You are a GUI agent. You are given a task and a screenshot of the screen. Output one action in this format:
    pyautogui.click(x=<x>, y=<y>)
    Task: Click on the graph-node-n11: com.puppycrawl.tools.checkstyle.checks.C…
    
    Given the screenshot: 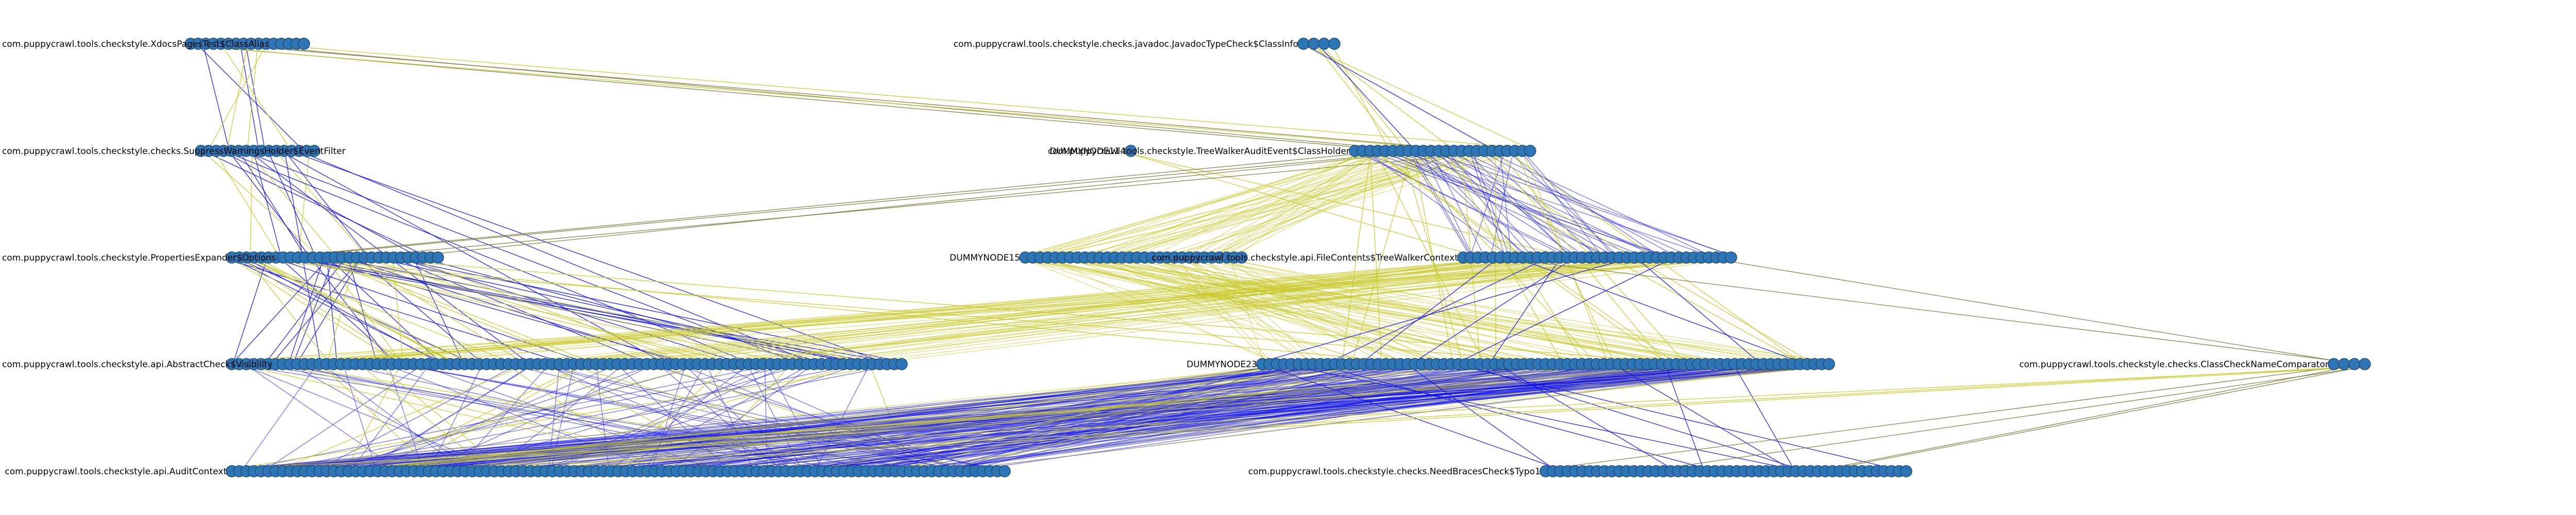 What is the action you would take?
    pyautogui.click(x=2195, y=364)
    